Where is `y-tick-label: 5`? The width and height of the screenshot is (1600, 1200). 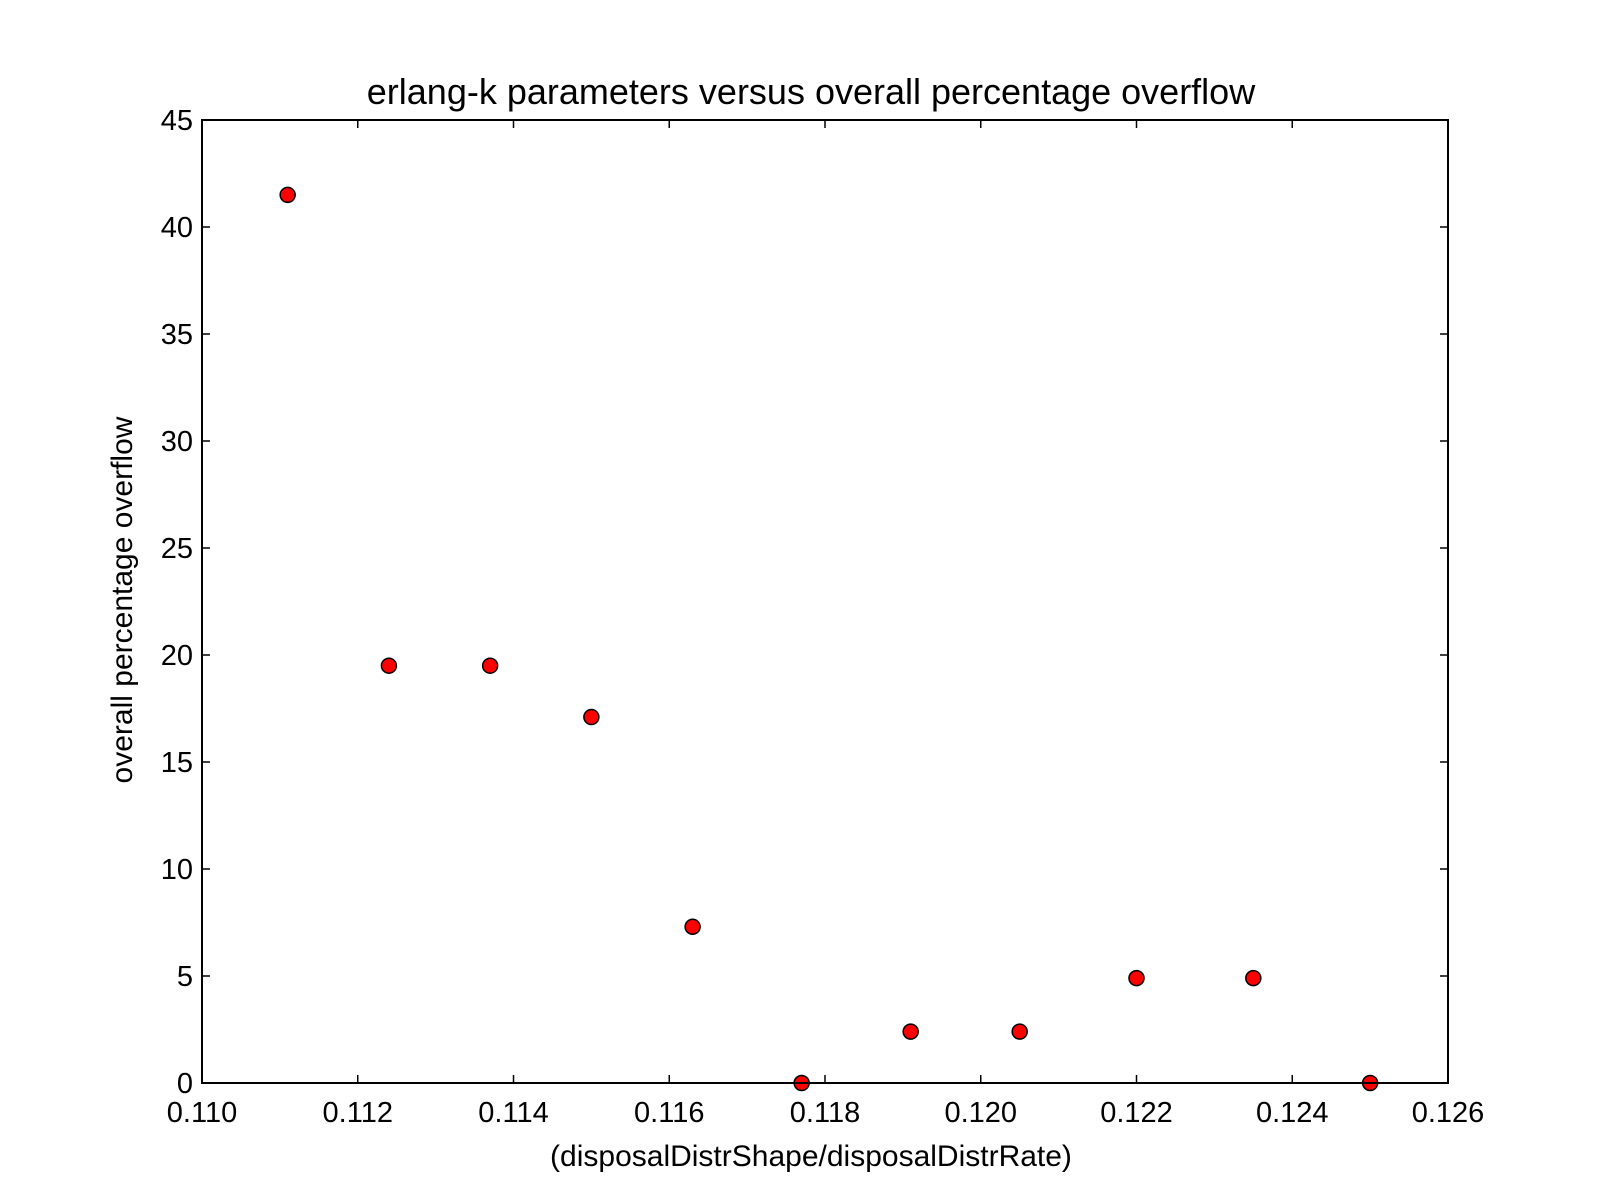 y-tick-label: 5 is located at coordinates (185, 977).